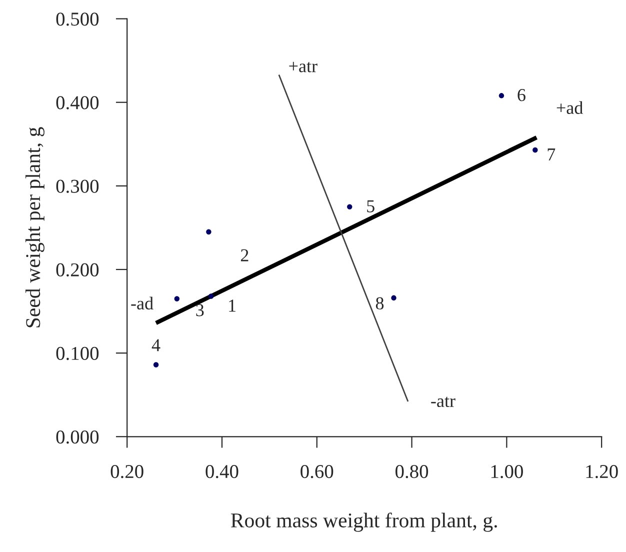  I want to click on annotation: 6, so click(522, 95).